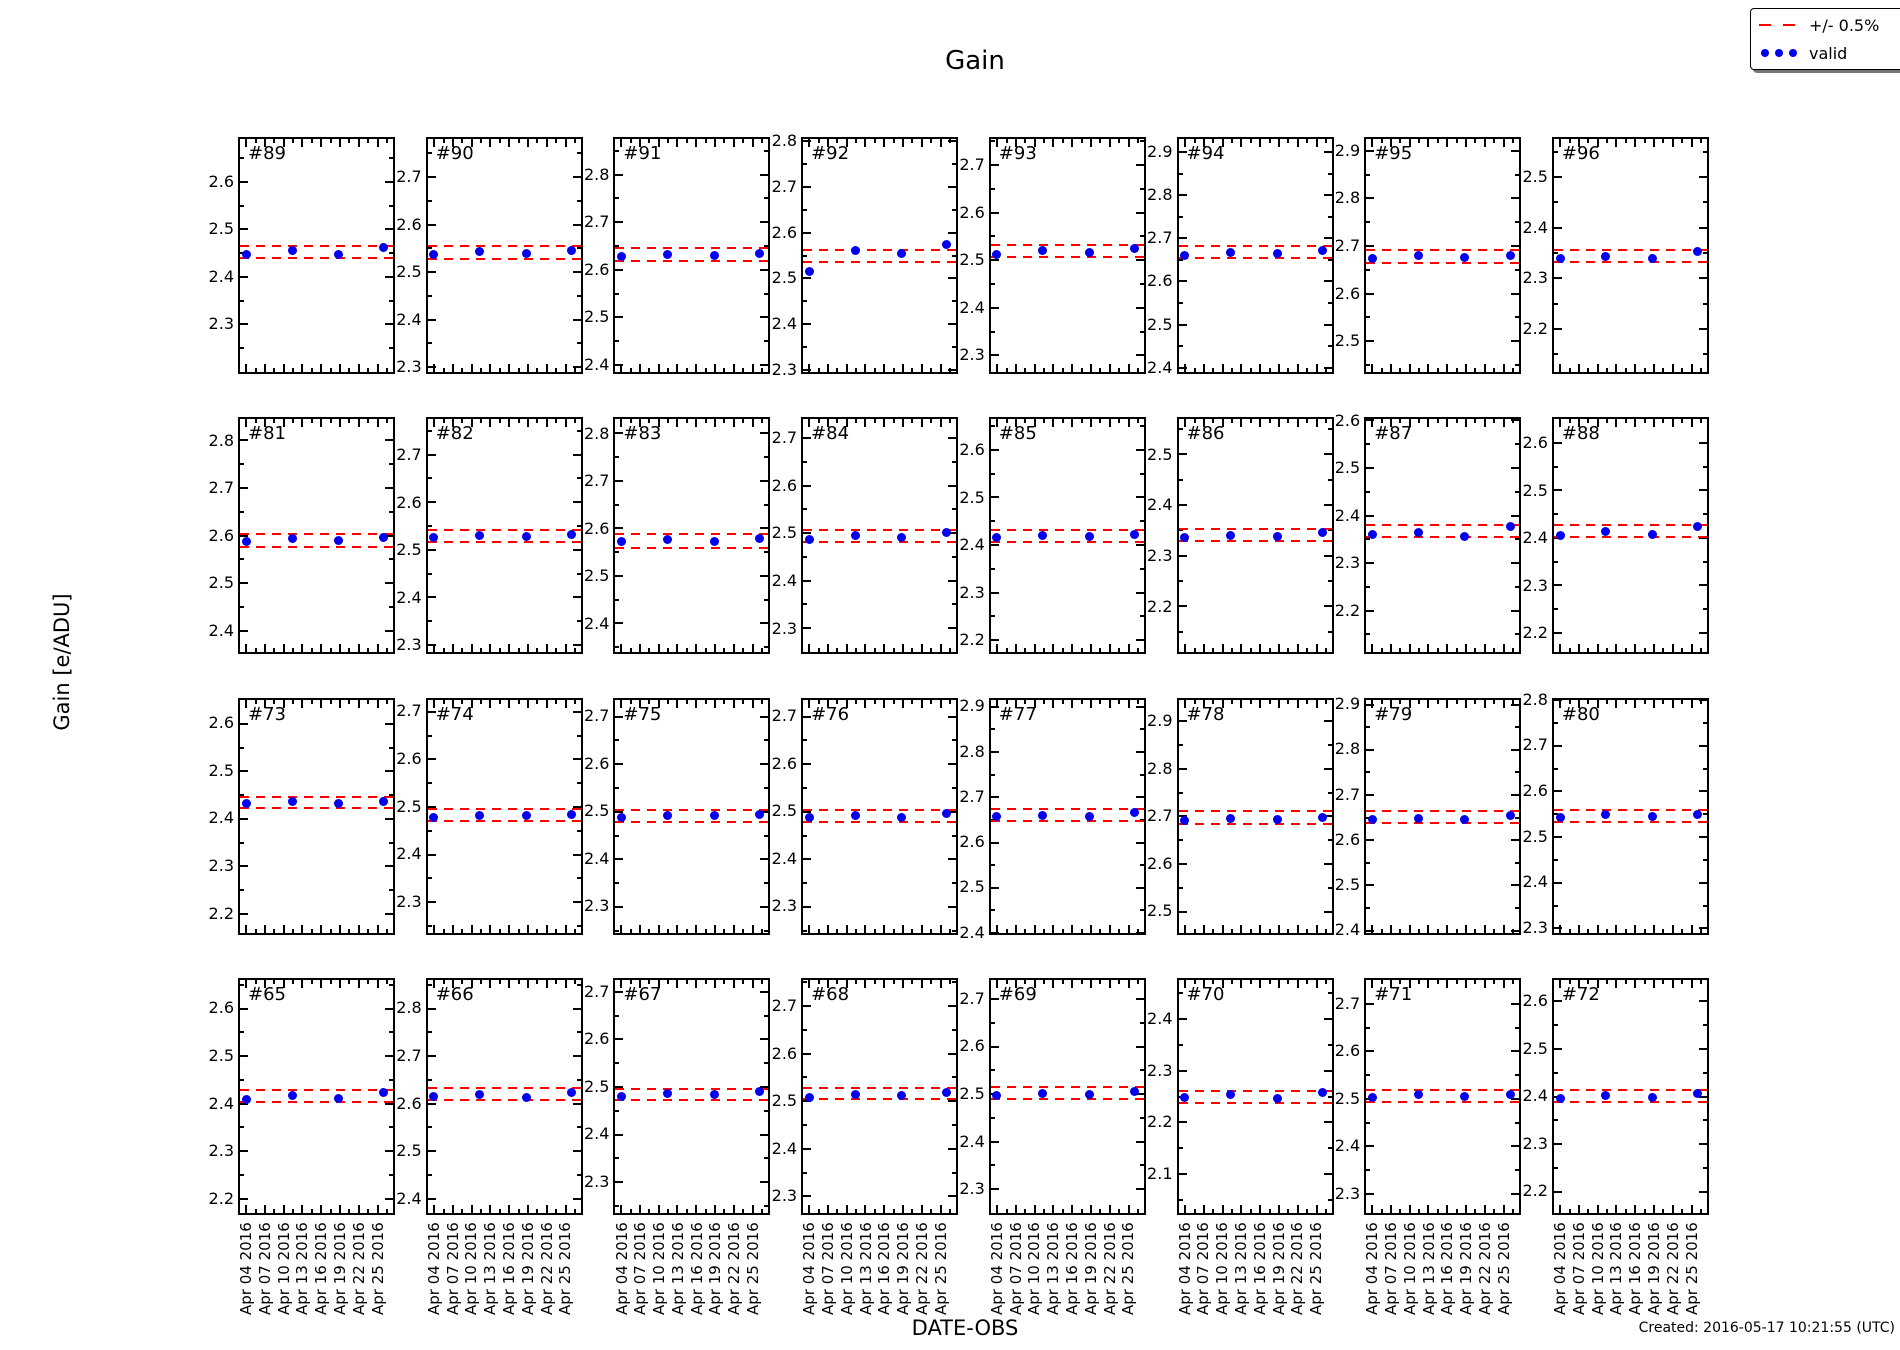 The height and width of the screenshot is (1350, 1900). What do you see at coordinates (221, 1103) in the screenshot?
I see `y-tick-label: 2.4` at bounding box center [221, 1103].